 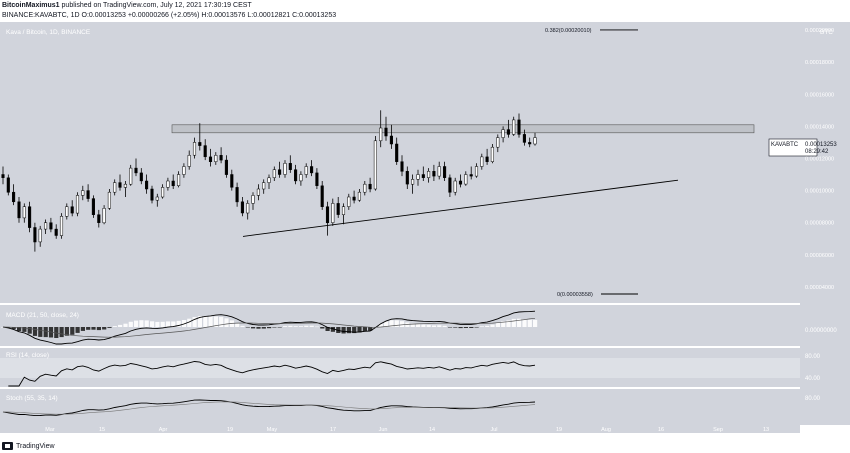 What do you see at coordinates (107, 15) in the screenshot?
I see `o-value: 0.00013253` at bounding box center [107, 15].